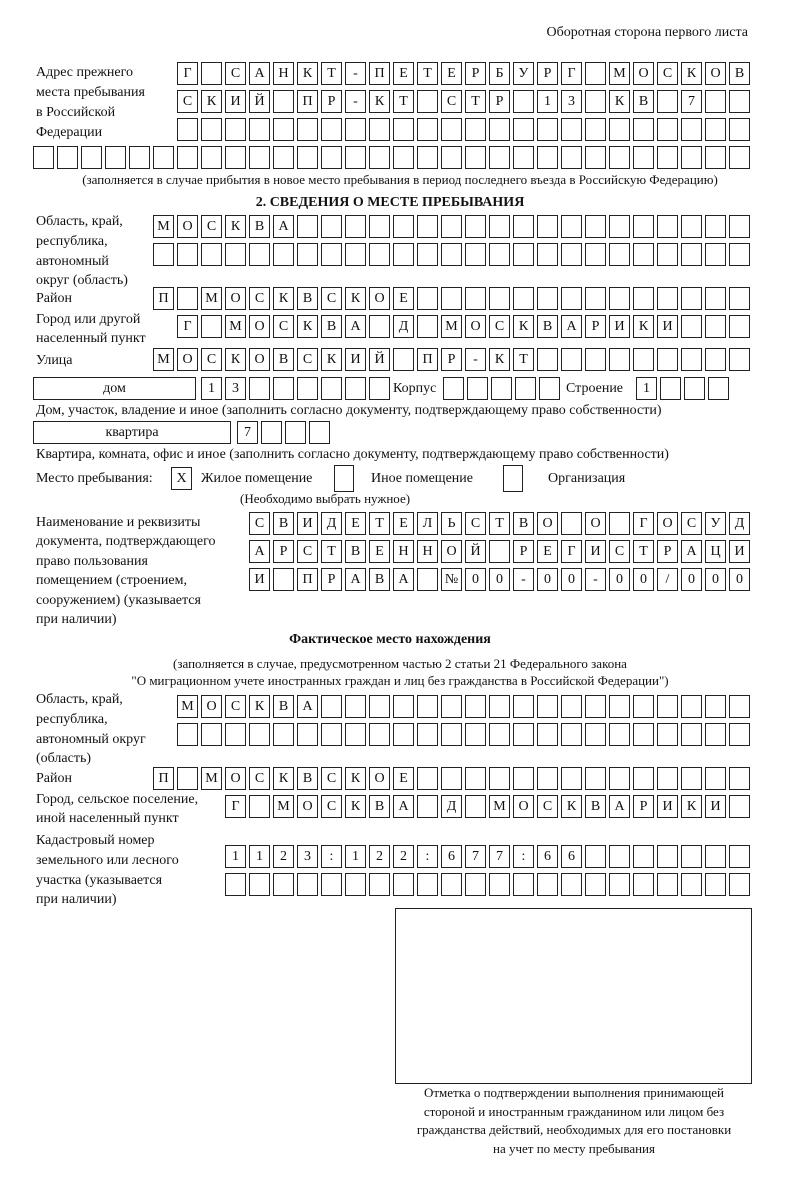  Describe the element at coordinates (379, 856) in the screenshot. I see `char-cell: 2` at that location.